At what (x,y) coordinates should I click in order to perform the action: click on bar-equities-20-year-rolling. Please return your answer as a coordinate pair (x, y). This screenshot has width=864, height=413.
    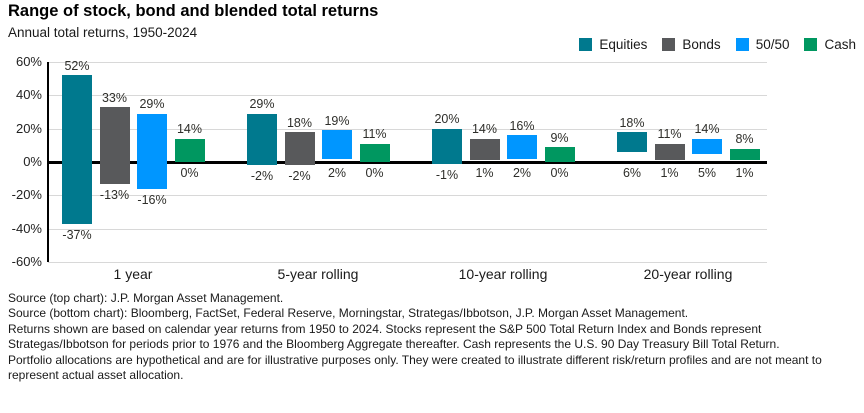
    Looking at the image, I should click on (632, 142).